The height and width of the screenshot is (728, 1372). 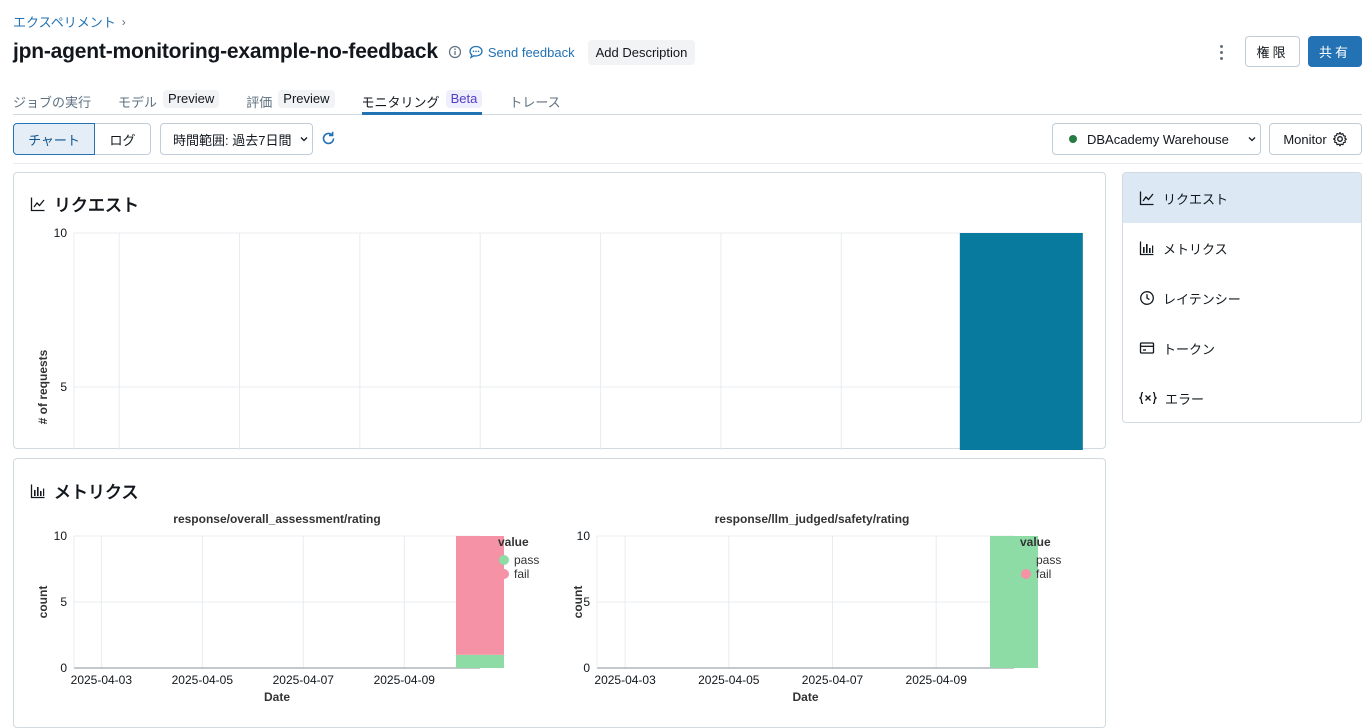 What do you see at coordinates (1202, 299) in the screenshot?
I see `nav-item-label: レイテンシー` at bounding box center [1202, 299].